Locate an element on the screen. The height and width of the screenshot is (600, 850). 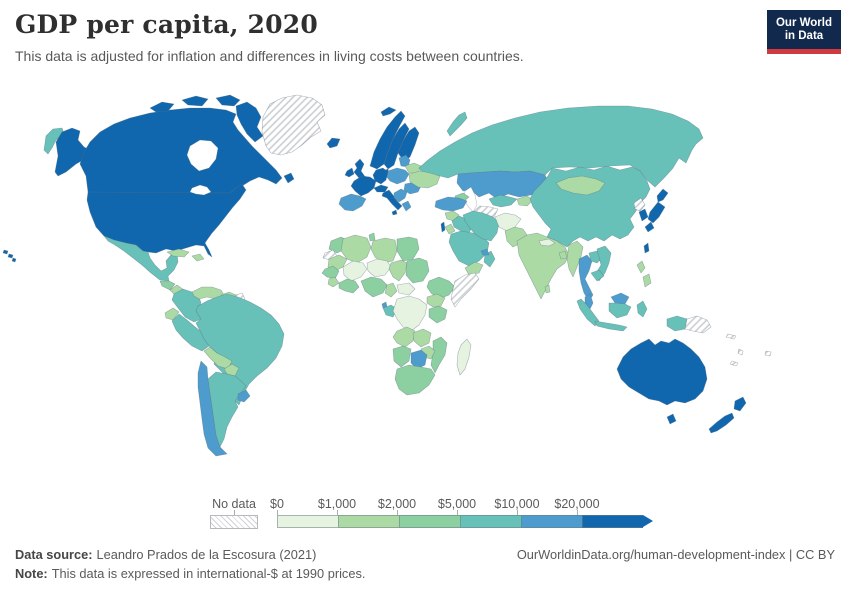
country-uae-qatar is located at coordinates (485, 252).